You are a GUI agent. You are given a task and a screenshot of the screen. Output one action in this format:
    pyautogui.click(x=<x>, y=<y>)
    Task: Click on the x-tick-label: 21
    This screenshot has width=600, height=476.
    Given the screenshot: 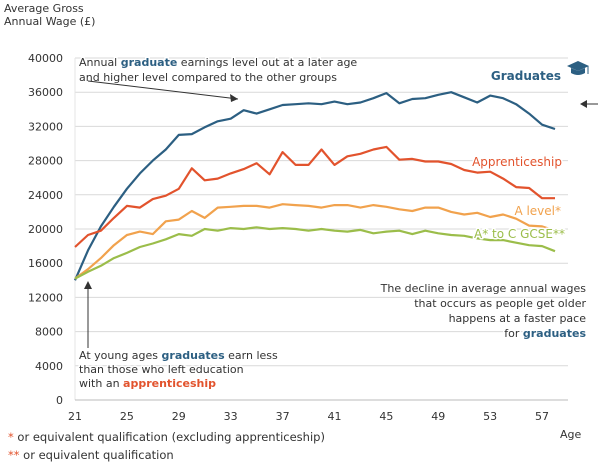 What is the action you would take?
    pyautogui.click(x=75, y=416)
    